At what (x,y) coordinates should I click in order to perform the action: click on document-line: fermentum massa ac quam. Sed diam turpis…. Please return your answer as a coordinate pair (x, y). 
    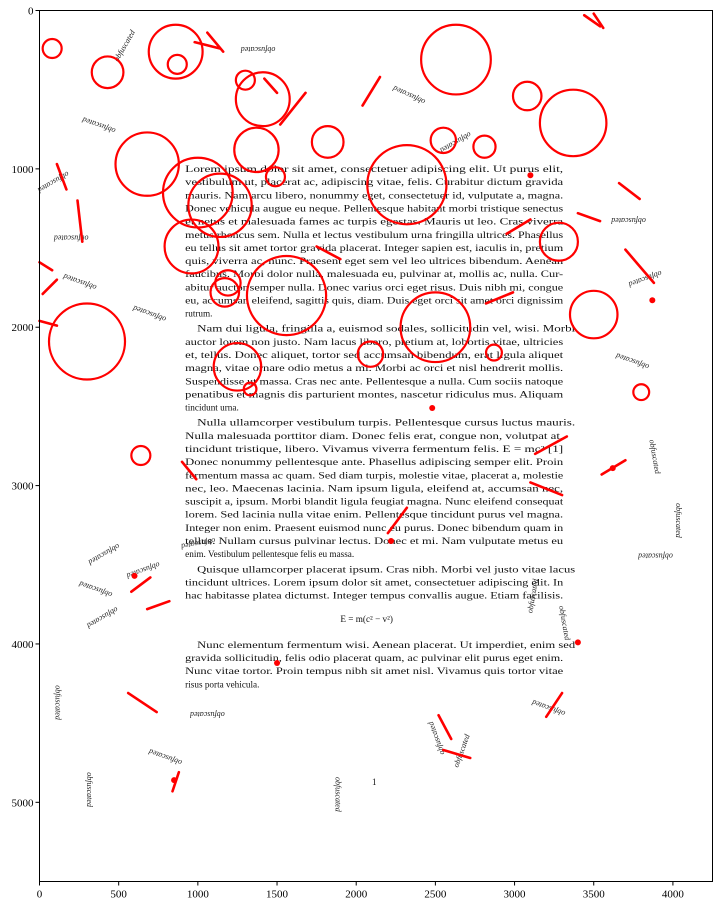
    Looking at the image, I should click on (374, 475).